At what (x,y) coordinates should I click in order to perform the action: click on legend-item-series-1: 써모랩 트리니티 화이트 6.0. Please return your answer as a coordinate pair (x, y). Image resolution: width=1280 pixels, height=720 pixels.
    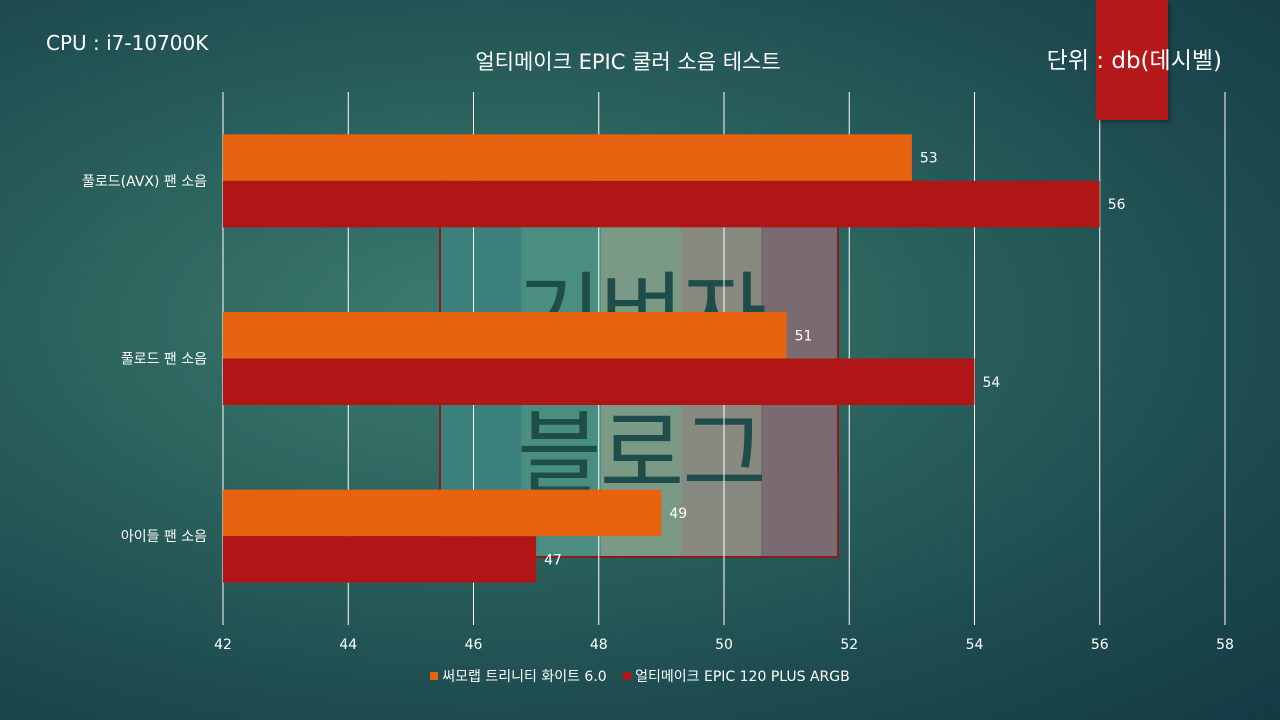
    Looking at the image, I should click on (518, 676).